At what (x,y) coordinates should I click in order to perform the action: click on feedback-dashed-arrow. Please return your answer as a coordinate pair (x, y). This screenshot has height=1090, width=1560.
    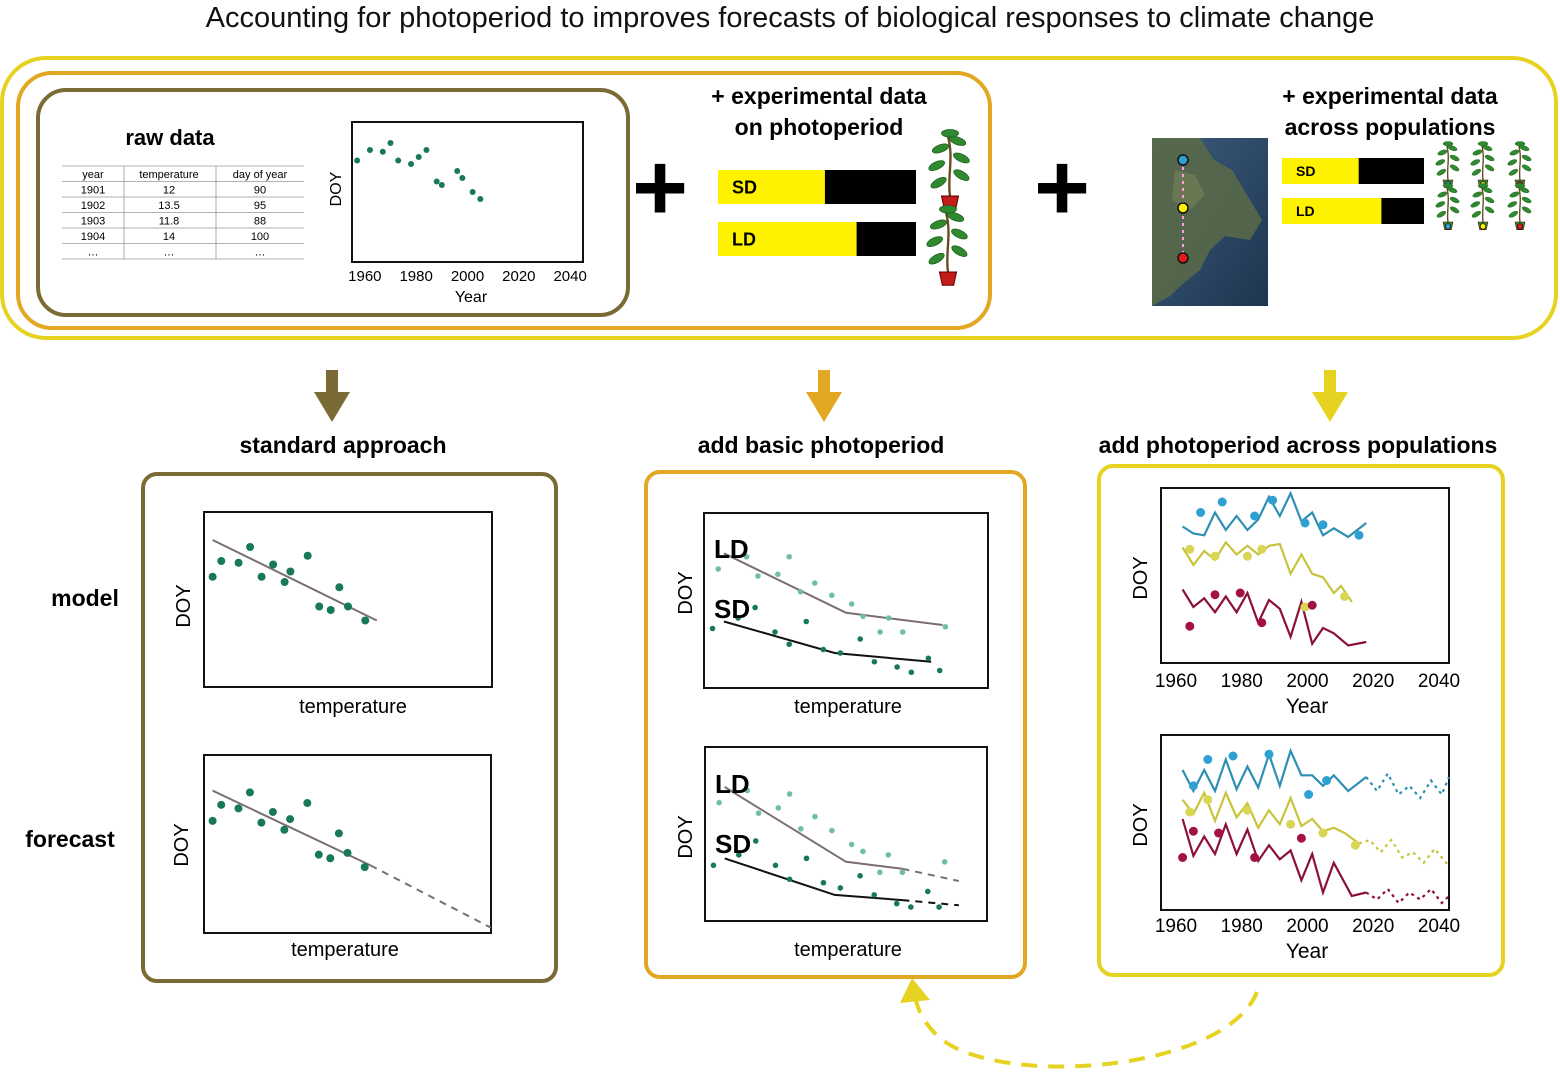
    Looking at the image, I should click on (1086, 1030).